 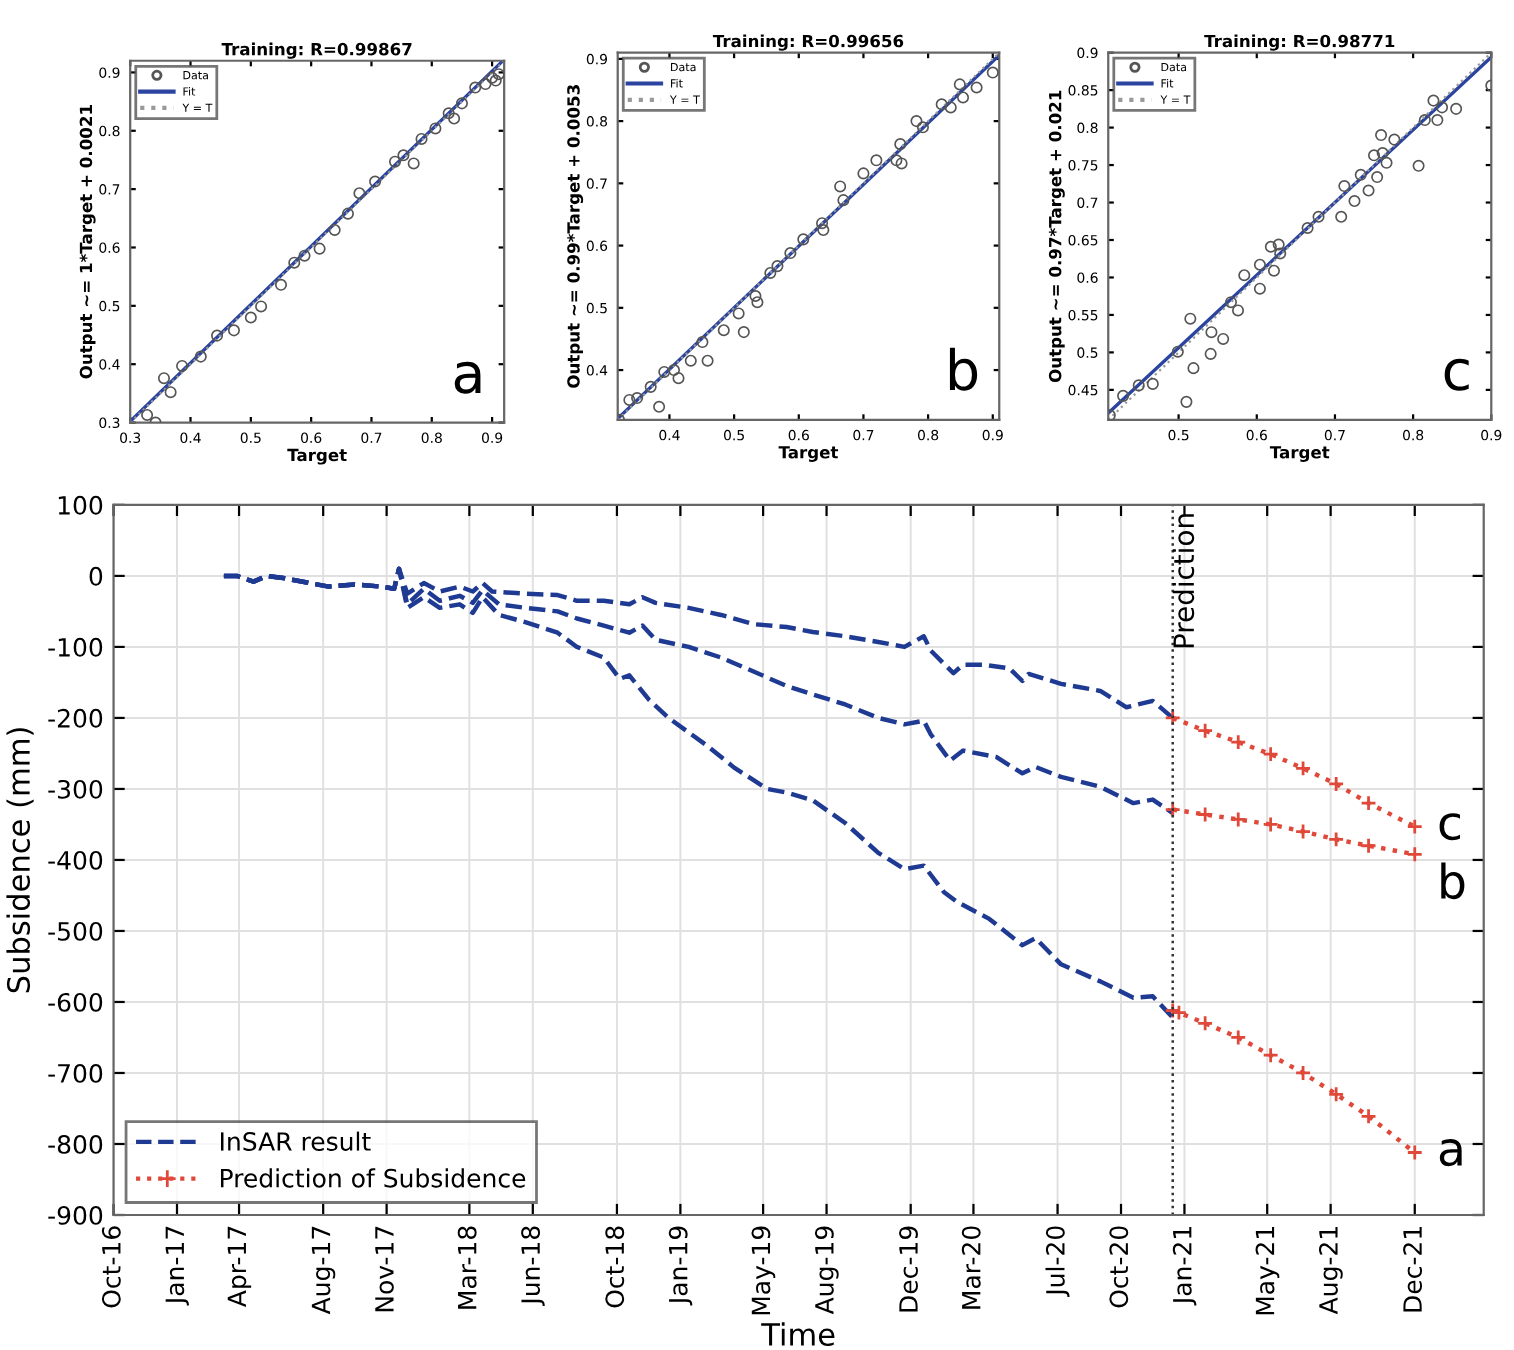 What do you see at coordinates (1330, 1271) in the screenshot?
I see `x-tick-label: Aug-21` at bounding box center [1330, 1271].